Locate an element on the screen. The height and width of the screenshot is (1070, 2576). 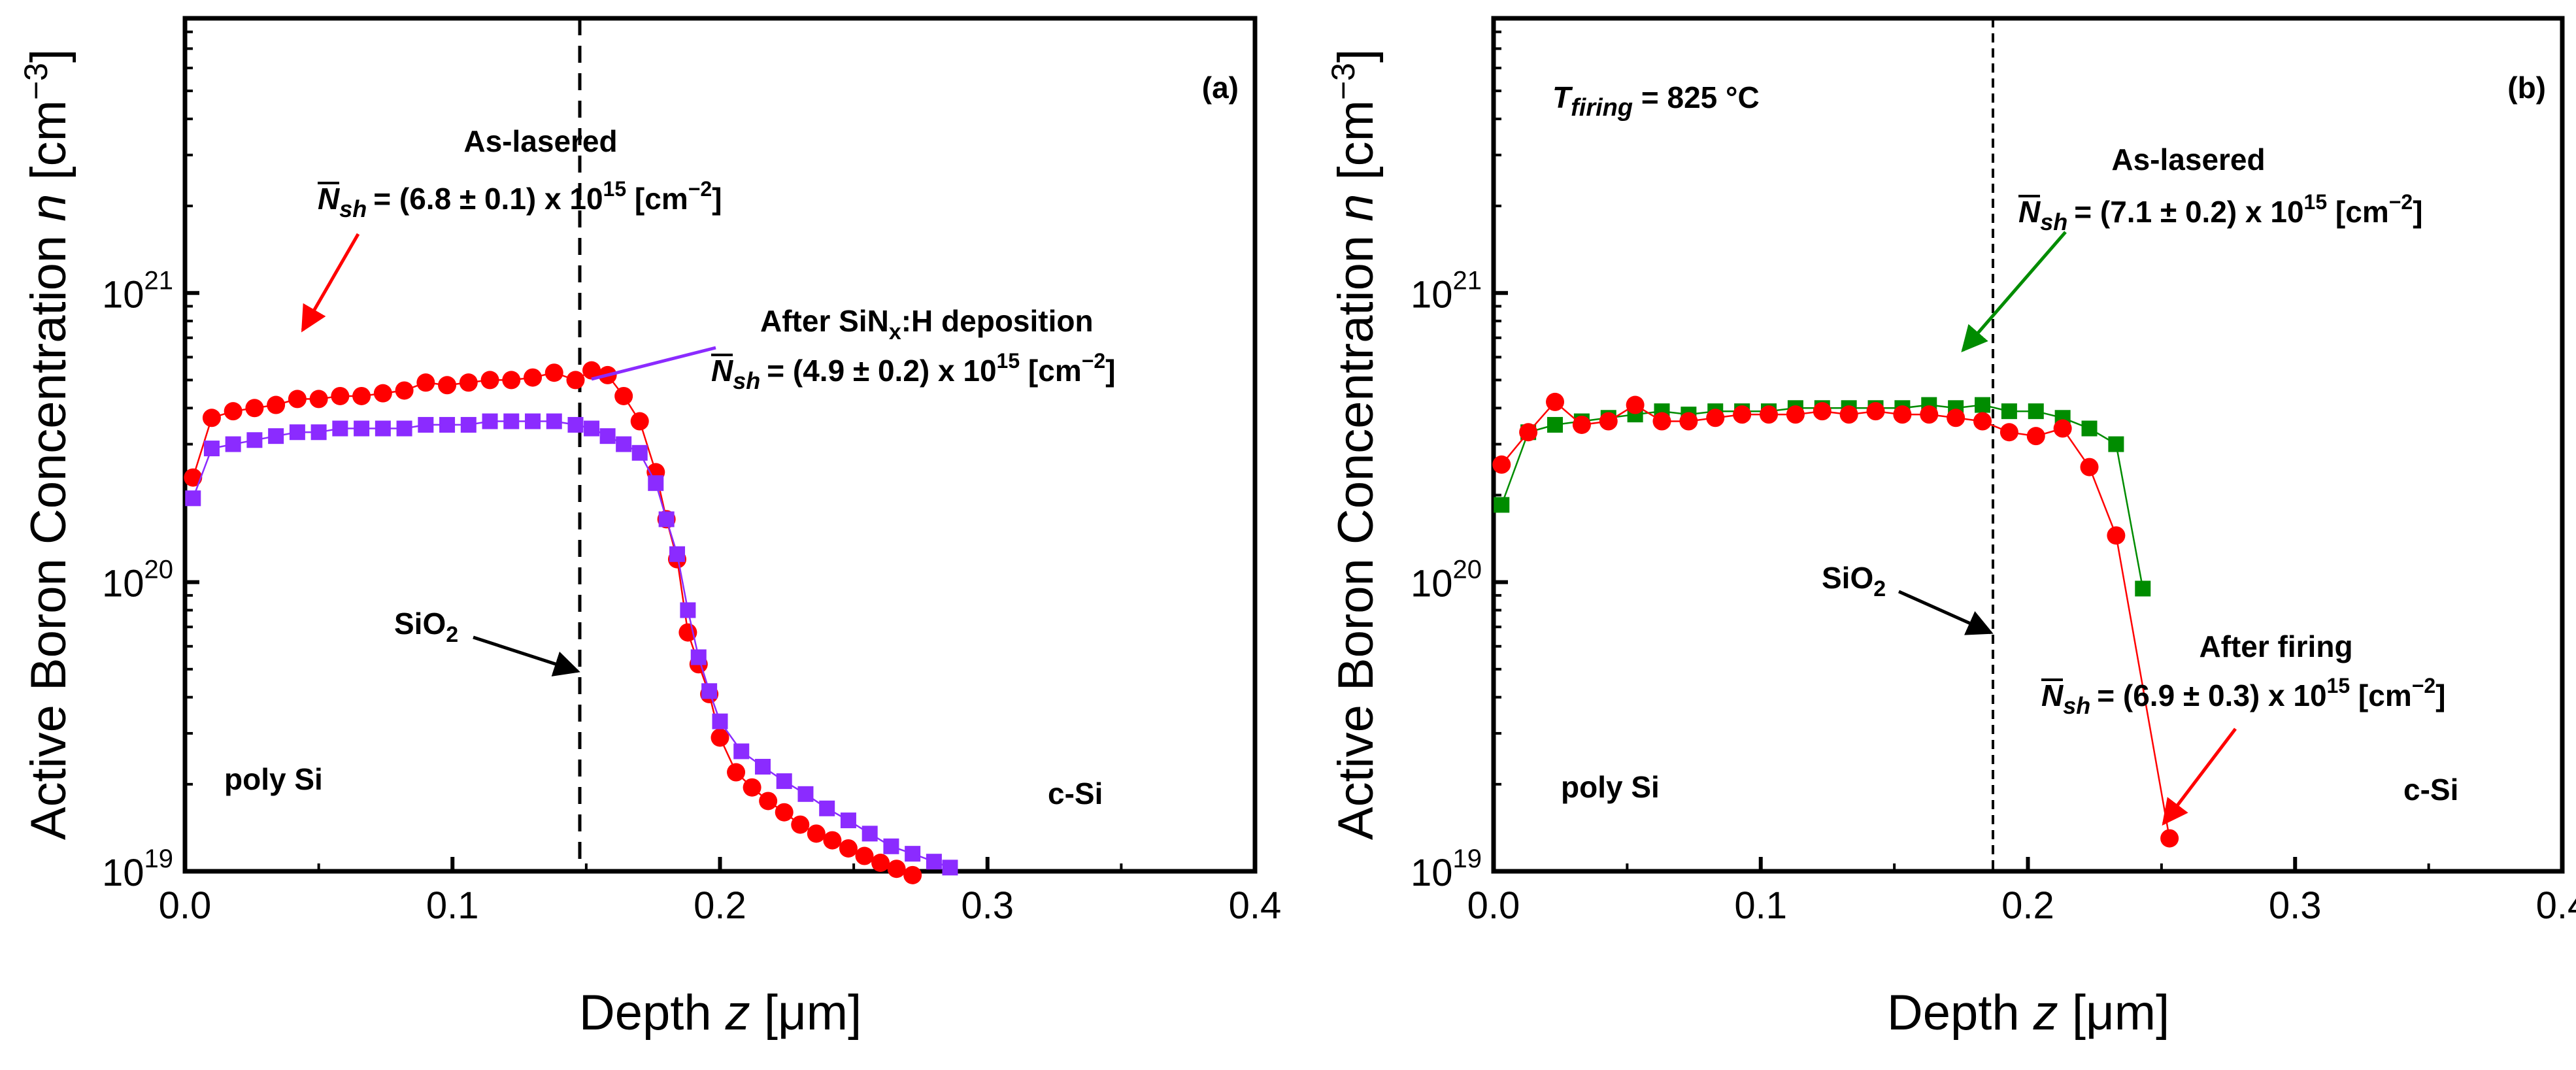
x-tick-label: 0.2 is located at coordinates (2028, 905).